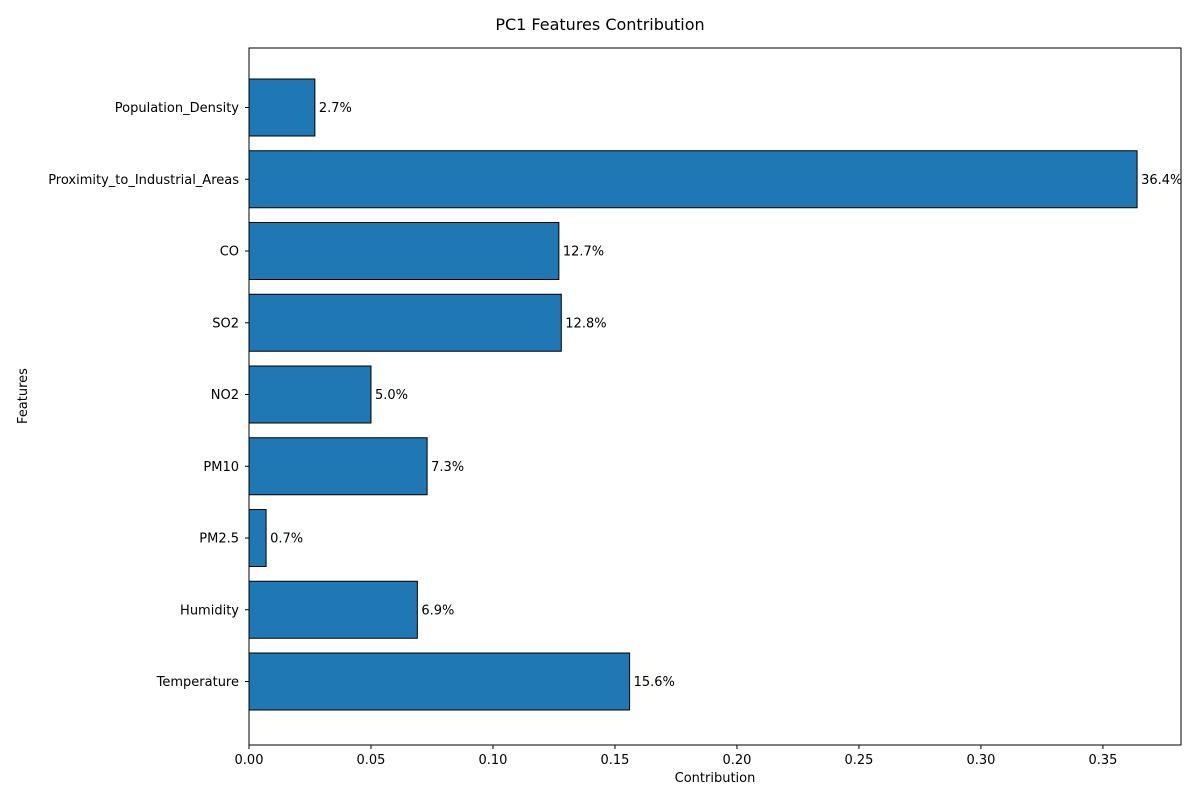 The image size is (1200, 800). Describe the element at coordinates (221, 467) in the screenshot. I see `y-tick-label: PM10` at that location.